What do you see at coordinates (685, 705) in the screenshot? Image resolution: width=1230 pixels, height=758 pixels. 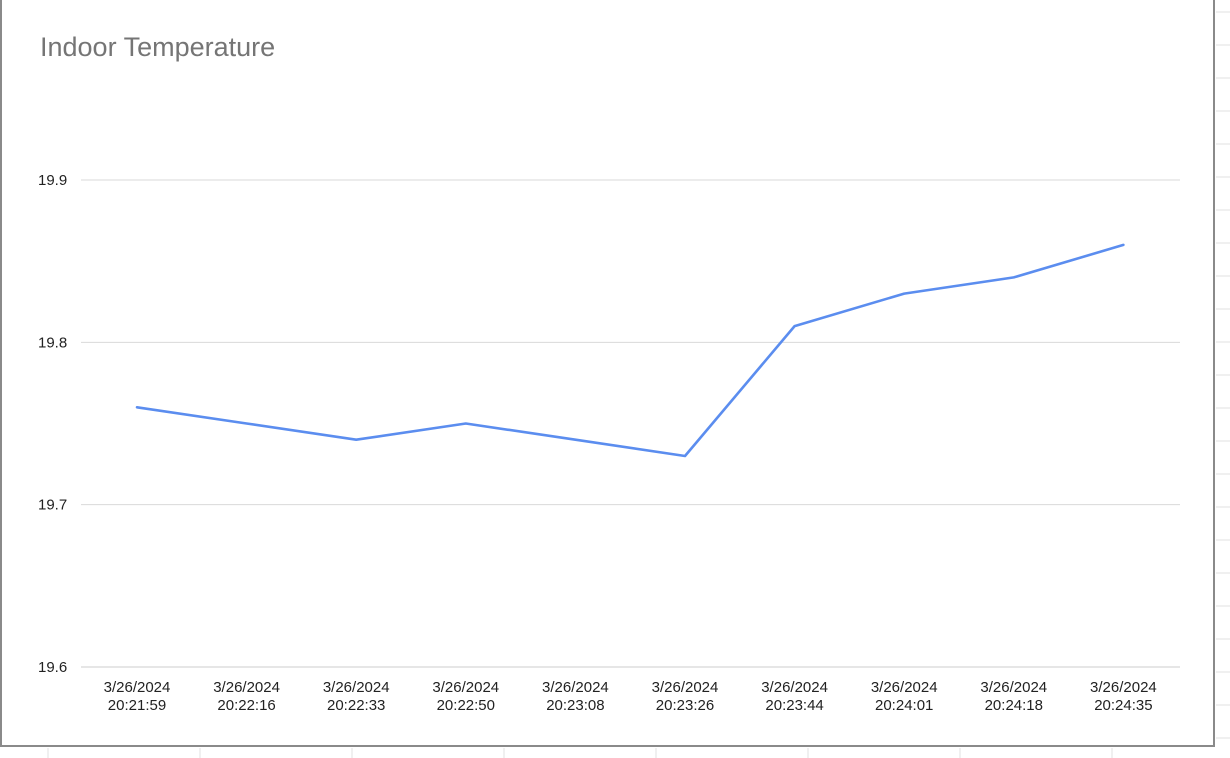 I see `x-tick-label-time: 20:23:26` at bounding box center [685, 705].